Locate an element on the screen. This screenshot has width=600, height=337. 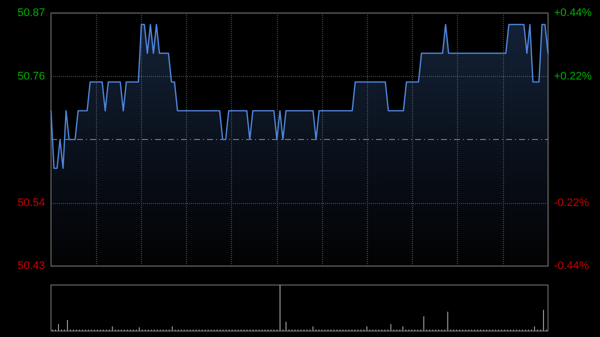
y-tick-label: 50.87 is located at coordinates (31, 13).